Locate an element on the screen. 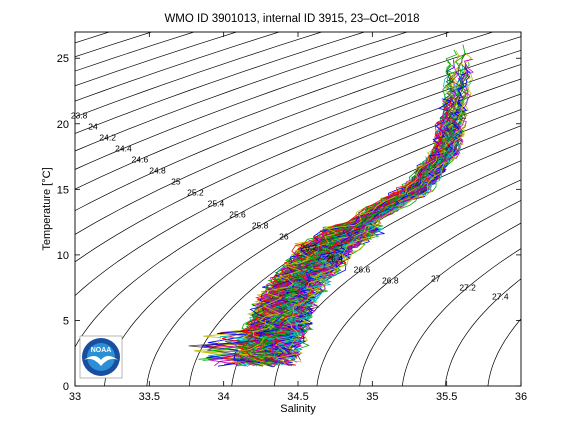  y-tick-label: 15 is located at coordinates (63, 190).